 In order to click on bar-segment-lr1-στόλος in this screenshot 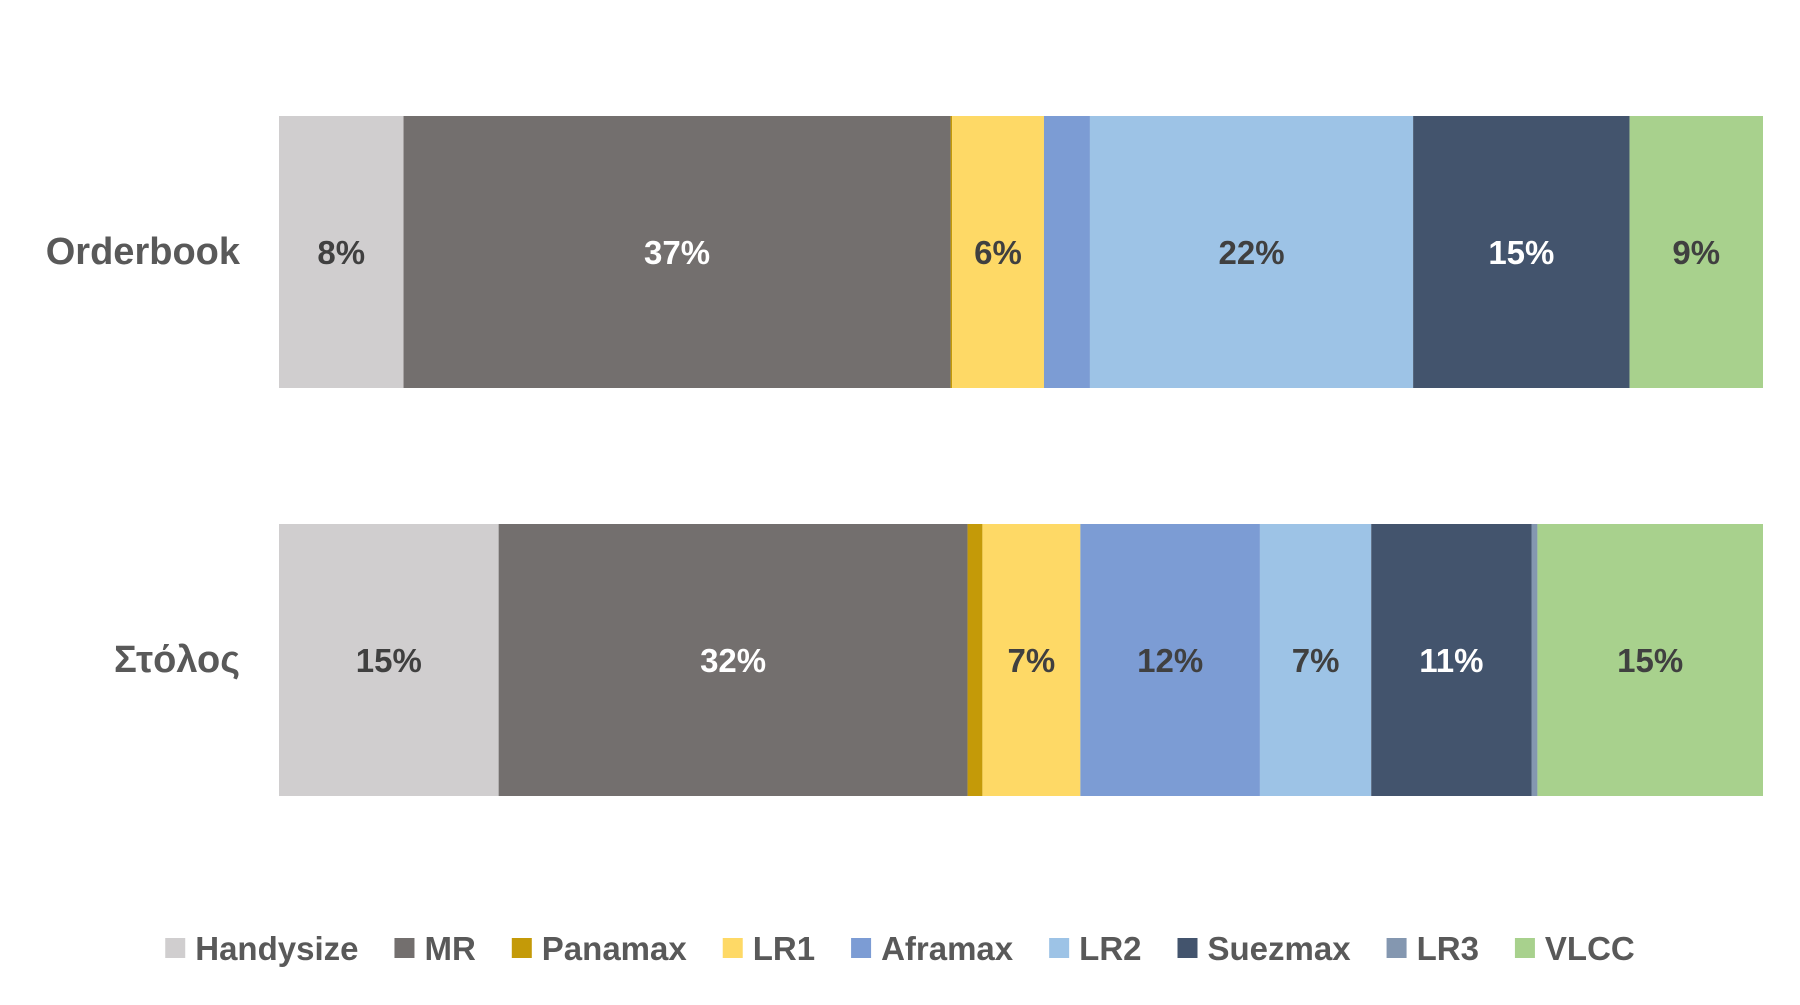, I will do `click(1031, 660)`.